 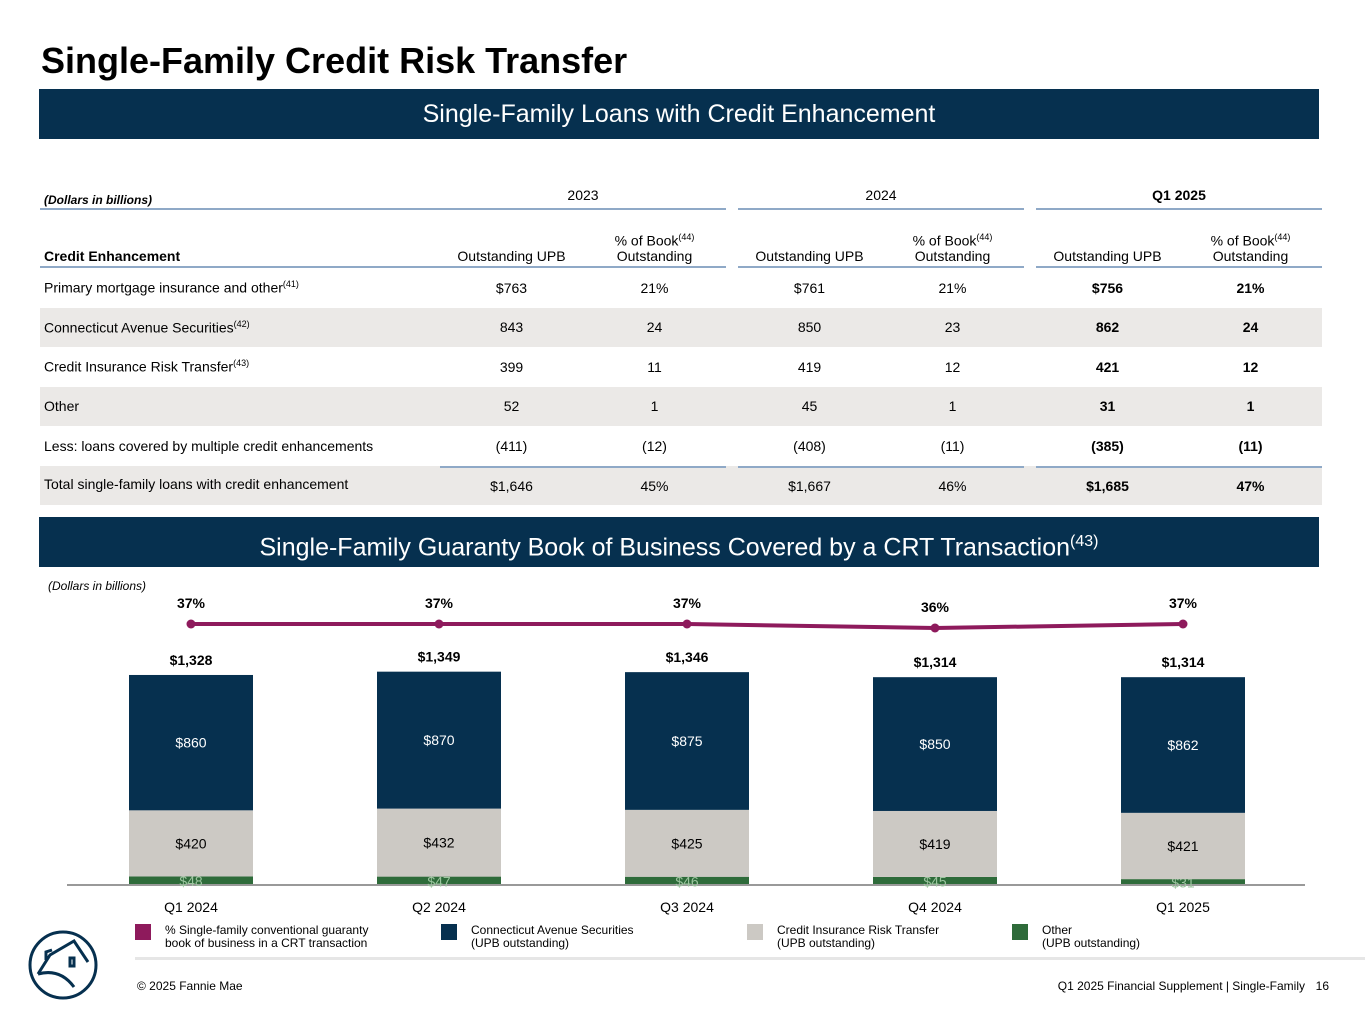 What do you see at coordinates (139, 327) in the screenshot?
I see `label-text: Connecticut Avenue Securities` at bounding box center [139, 327].